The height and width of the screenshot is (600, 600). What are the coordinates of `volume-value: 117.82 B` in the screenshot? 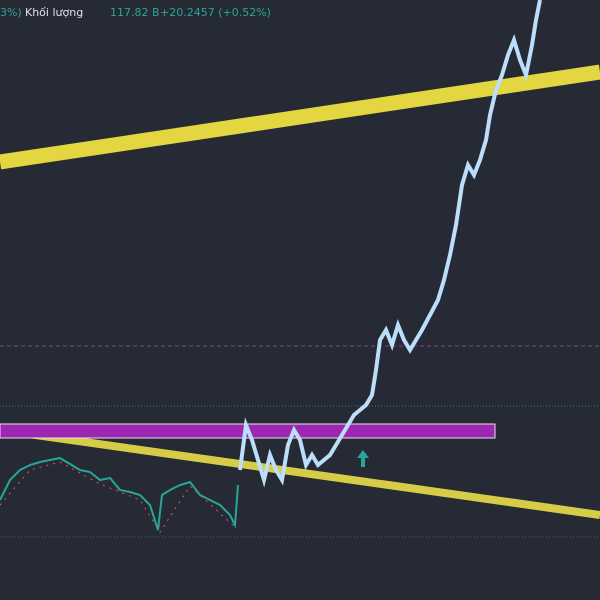 It's located at (135, 12).